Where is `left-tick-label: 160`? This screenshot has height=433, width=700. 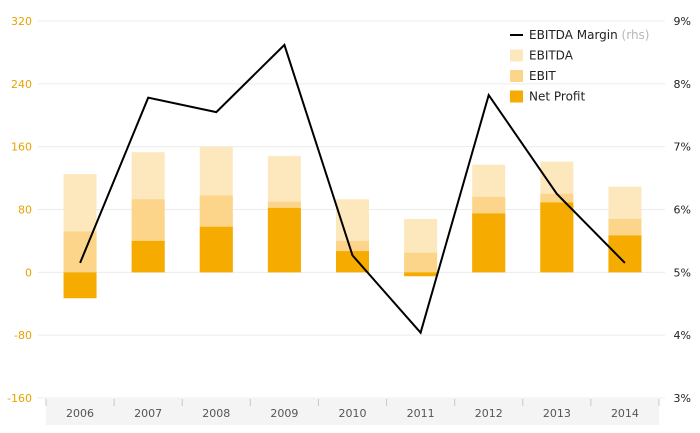 left-tick-label: 160 is located at coordinates (21, 147).